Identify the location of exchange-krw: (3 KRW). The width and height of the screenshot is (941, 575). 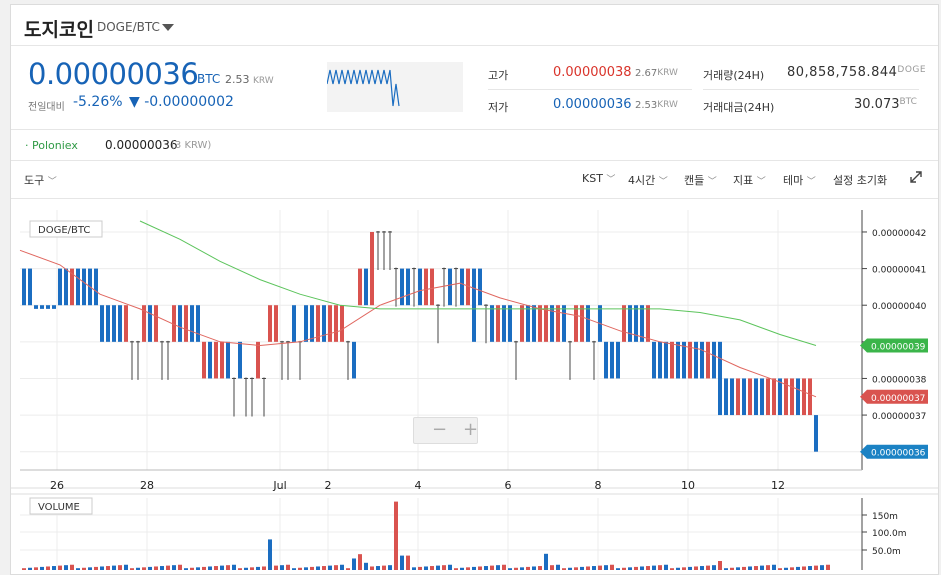
(191, 145).